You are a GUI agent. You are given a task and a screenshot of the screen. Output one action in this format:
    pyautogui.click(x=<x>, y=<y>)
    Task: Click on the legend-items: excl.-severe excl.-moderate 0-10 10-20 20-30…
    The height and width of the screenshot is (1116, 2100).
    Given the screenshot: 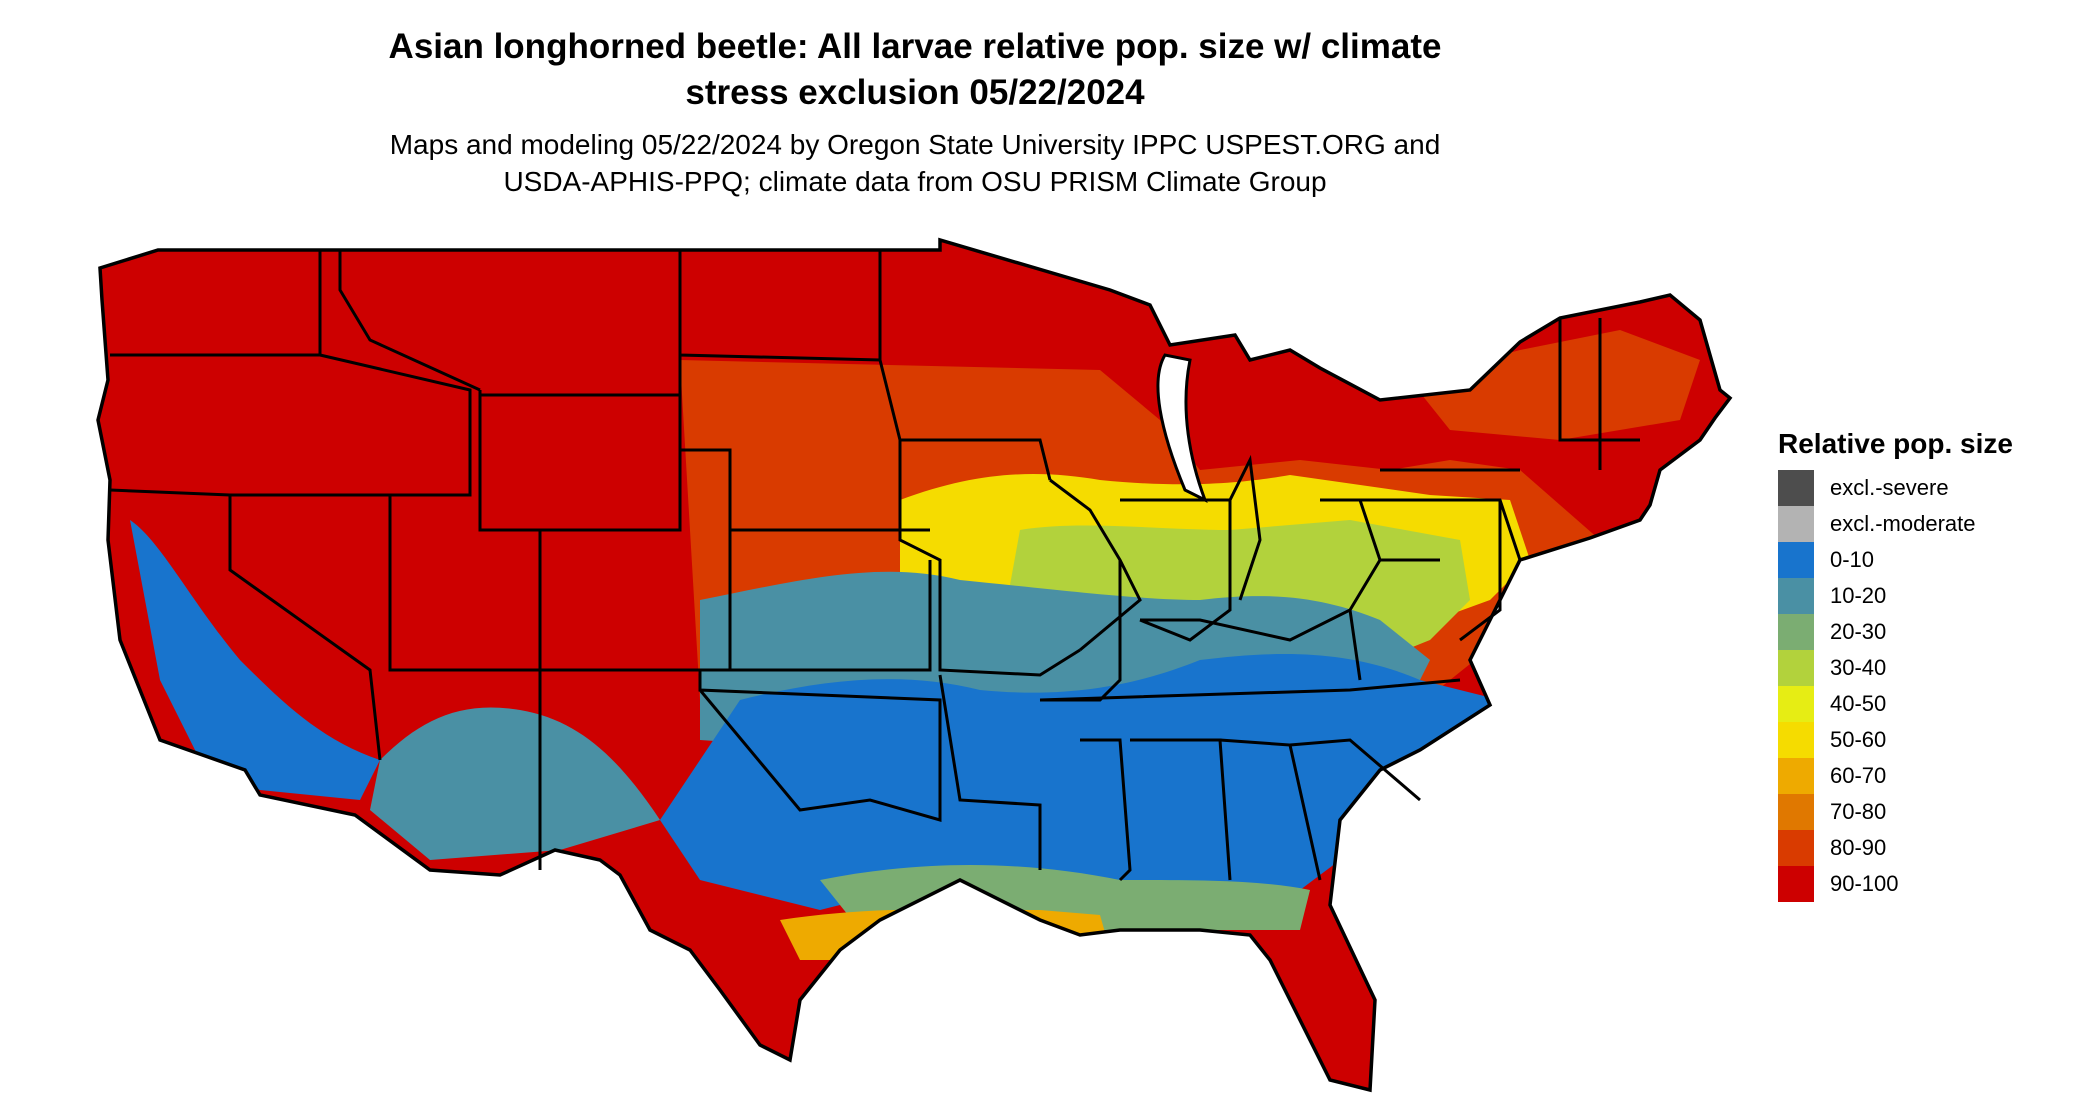 What is the action you would take?
    pyautogui.click(x=1895, y=686)
    